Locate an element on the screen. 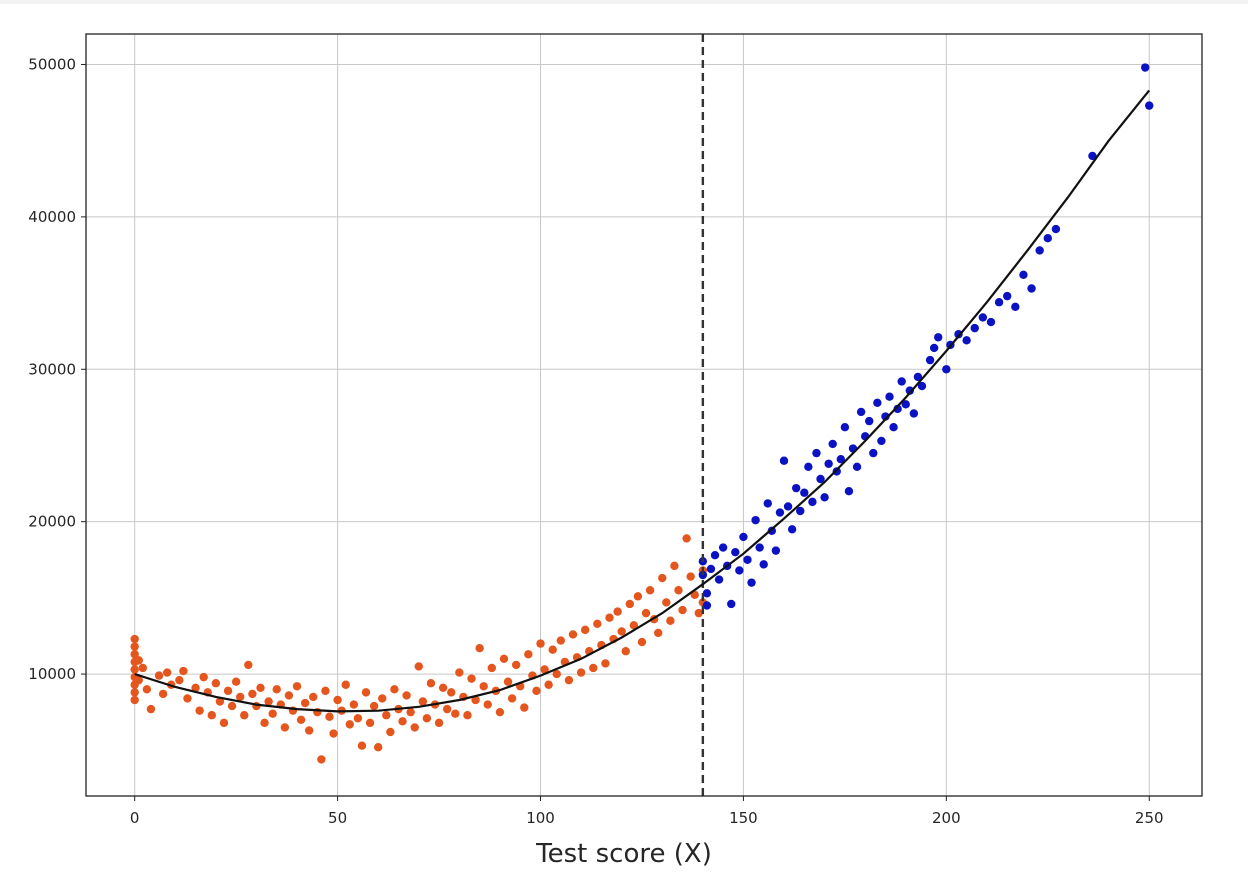  x-tick-label: 100 is located at coordinates (540, 818).